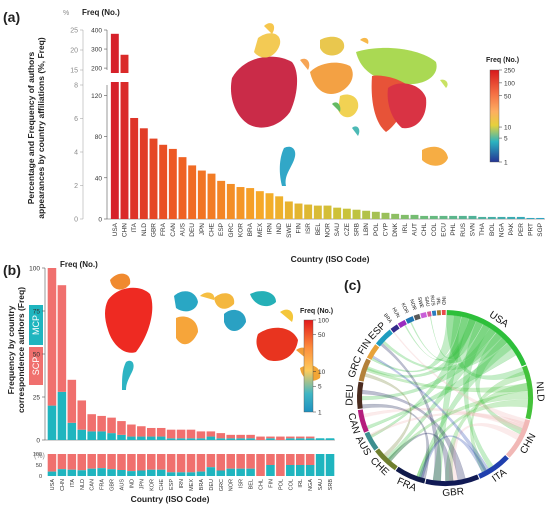 This screenshot has width=550, height=507. I want to click on panel-a-x-tick-grc: GRC, so click(231, 230).